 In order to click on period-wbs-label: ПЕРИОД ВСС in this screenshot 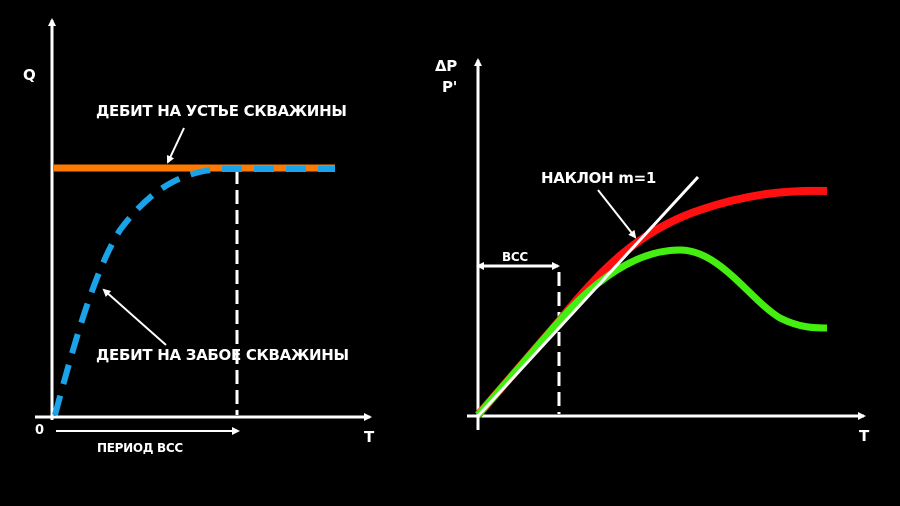, I will do `click(140, 448)`.